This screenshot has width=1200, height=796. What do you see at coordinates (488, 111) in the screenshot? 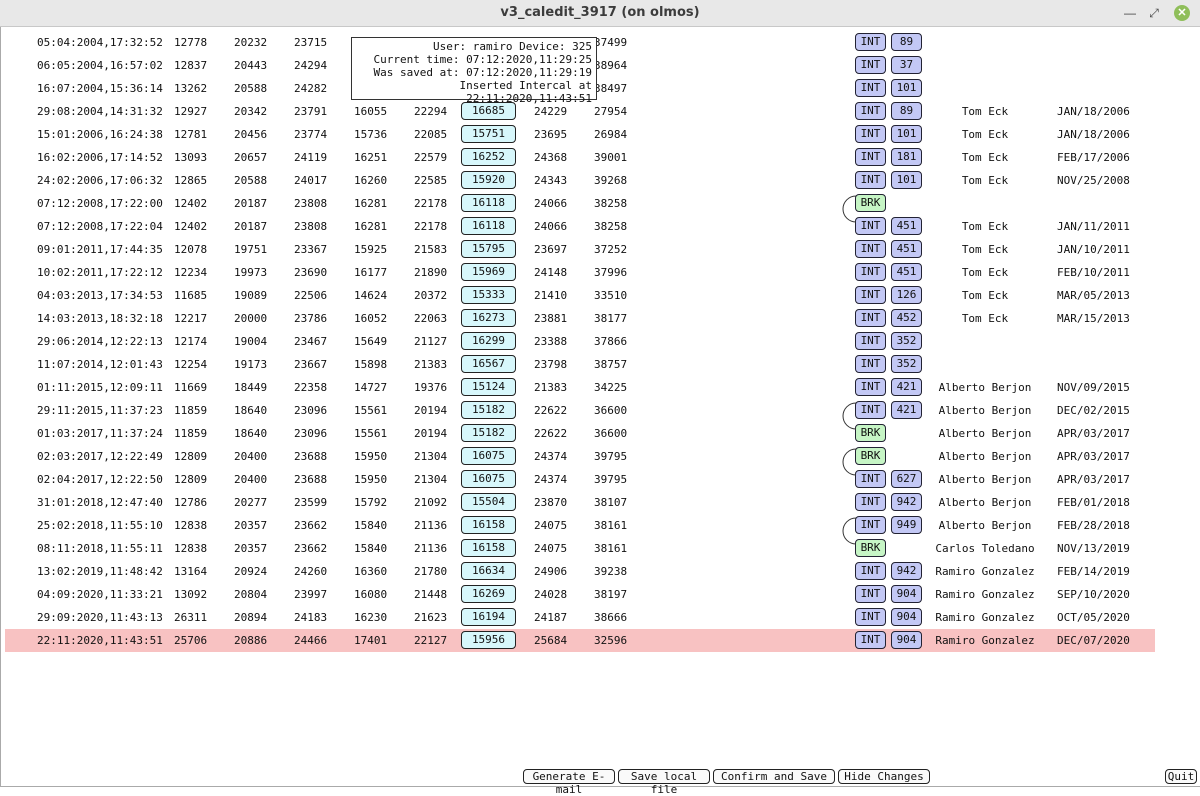
I see `row-editable-value: 16685` at bounding box center [488, 111].